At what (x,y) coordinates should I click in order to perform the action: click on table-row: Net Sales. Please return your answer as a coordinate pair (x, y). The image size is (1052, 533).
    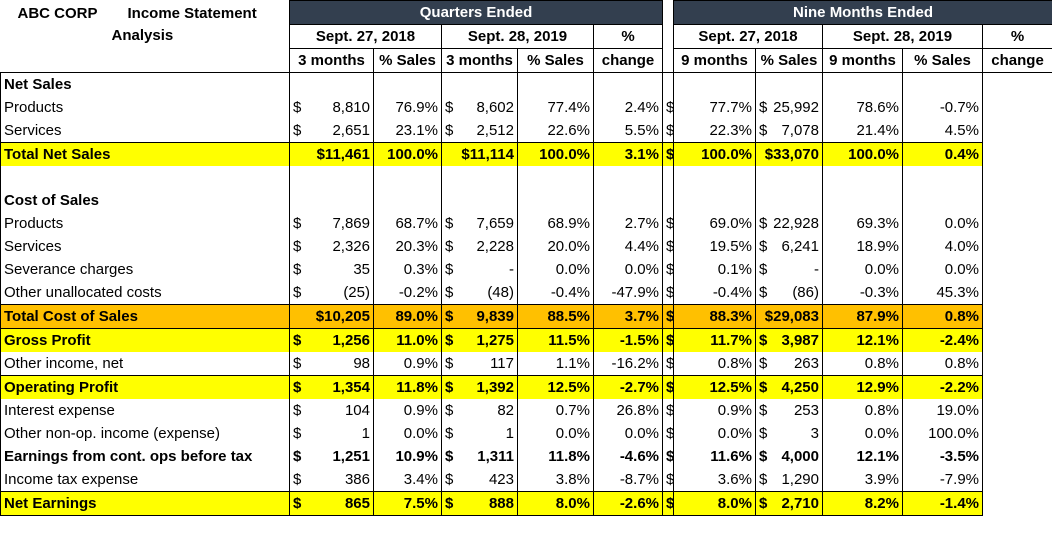
    Looking at the image, I should click on (526, 84).